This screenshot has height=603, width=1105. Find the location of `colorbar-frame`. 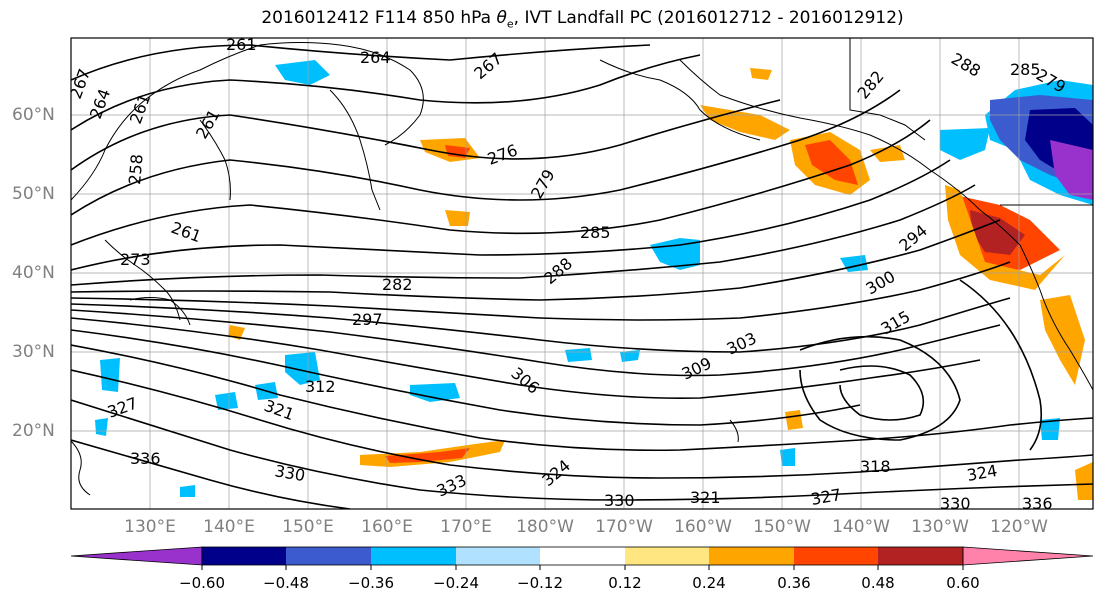

colorbar-frame is located at coordinates (582, 556).